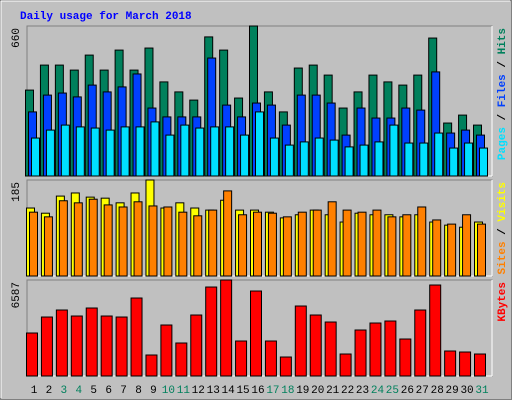 This screenshot has width=512, height=400. I want to click on legend-entry: Hits, so click(503, 41).